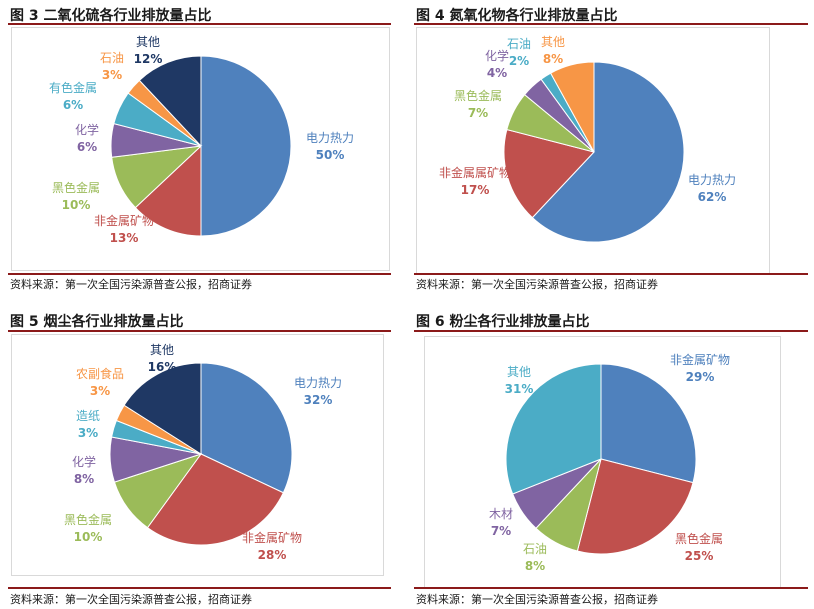 This screenshot has height=609, width=814. What do you see at coordinates (501, 514) in the screenshot?
I see `slice-label: 木材` at bounding box center [501, 514].